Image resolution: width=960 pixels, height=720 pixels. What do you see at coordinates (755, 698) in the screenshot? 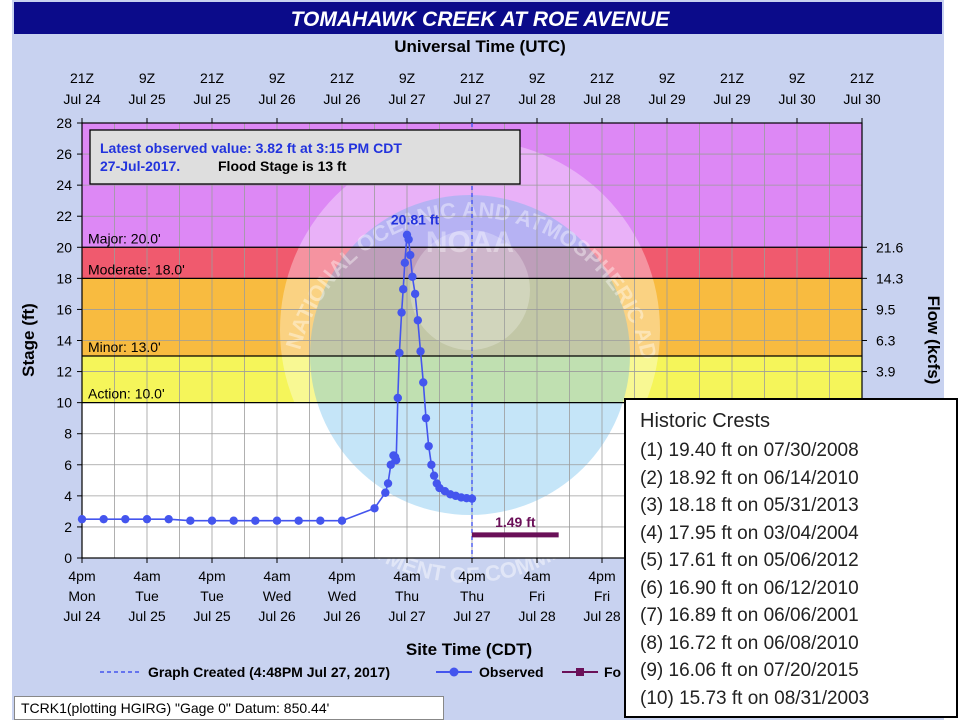
I see `historic-crest-item: (10) 15.73 ft on 08/31/2003` at bounding box center [755, 698].